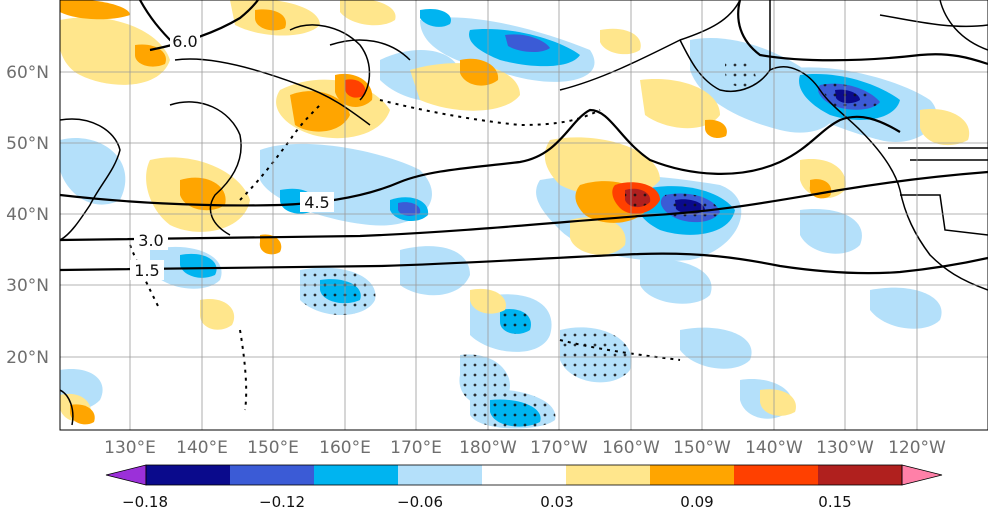 This screenshot has width=988, height=511. What do you see at coordinates (345, 448) in the screenshot?
I see `lon-tick-label: 160°E` at bounding box center [345, 448].